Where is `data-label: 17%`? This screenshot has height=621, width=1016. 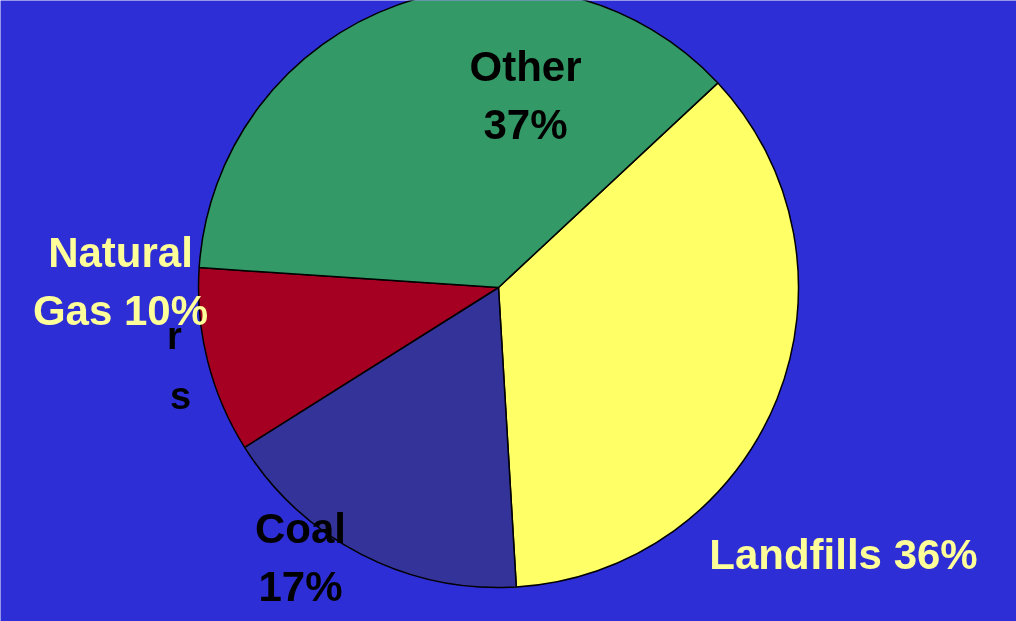 data-label: 17% is located at coordinates (300, 587).